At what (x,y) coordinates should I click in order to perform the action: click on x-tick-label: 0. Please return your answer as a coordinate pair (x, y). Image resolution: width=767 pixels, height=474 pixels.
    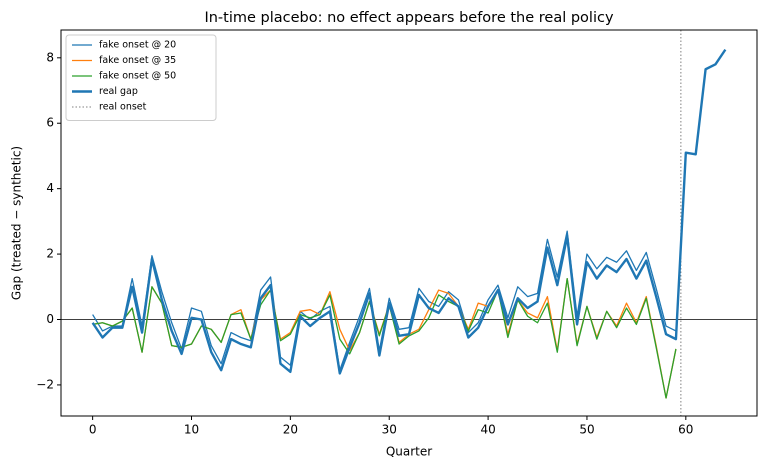
    Looking at the image, I should click on (93, 430).